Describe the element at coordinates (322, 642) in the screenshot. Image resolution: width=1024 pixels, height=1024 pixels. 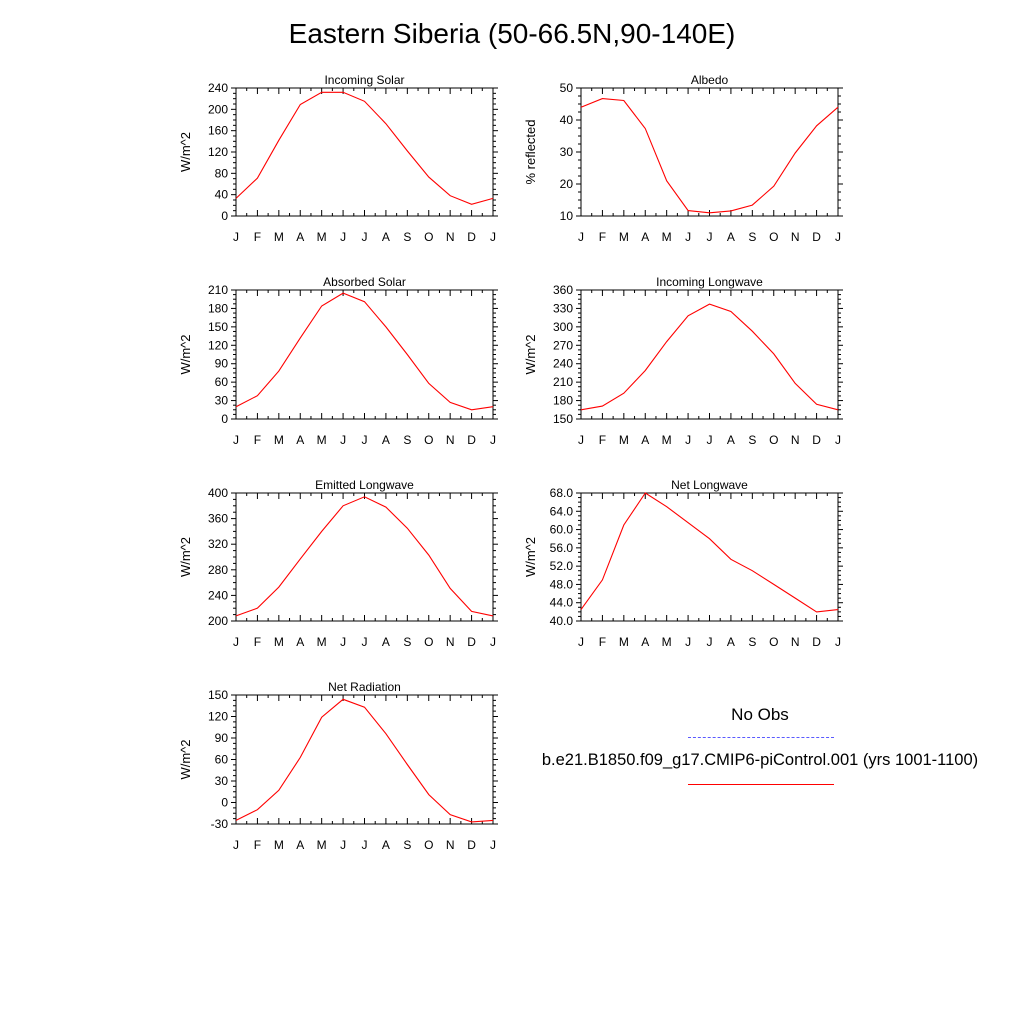
I see `panel-5-xtick-label: M` at that location.